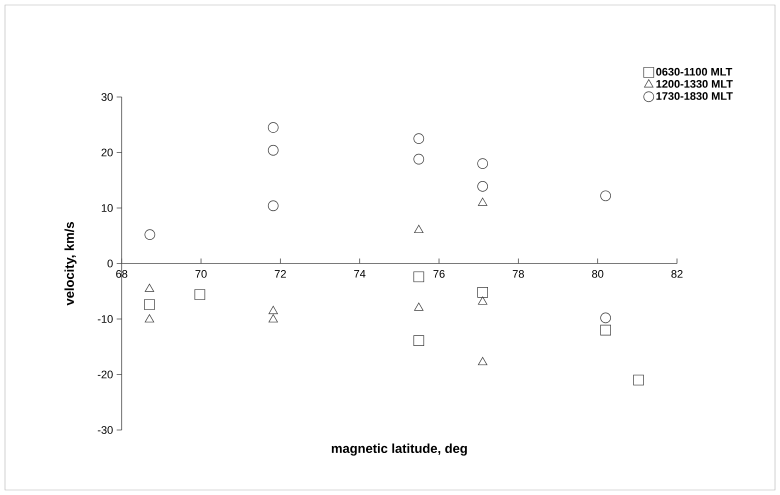  Describe the element at coordinates (694, 96) in the screenshot. I see `legend-label: 1730-1830 MLT` at that location.